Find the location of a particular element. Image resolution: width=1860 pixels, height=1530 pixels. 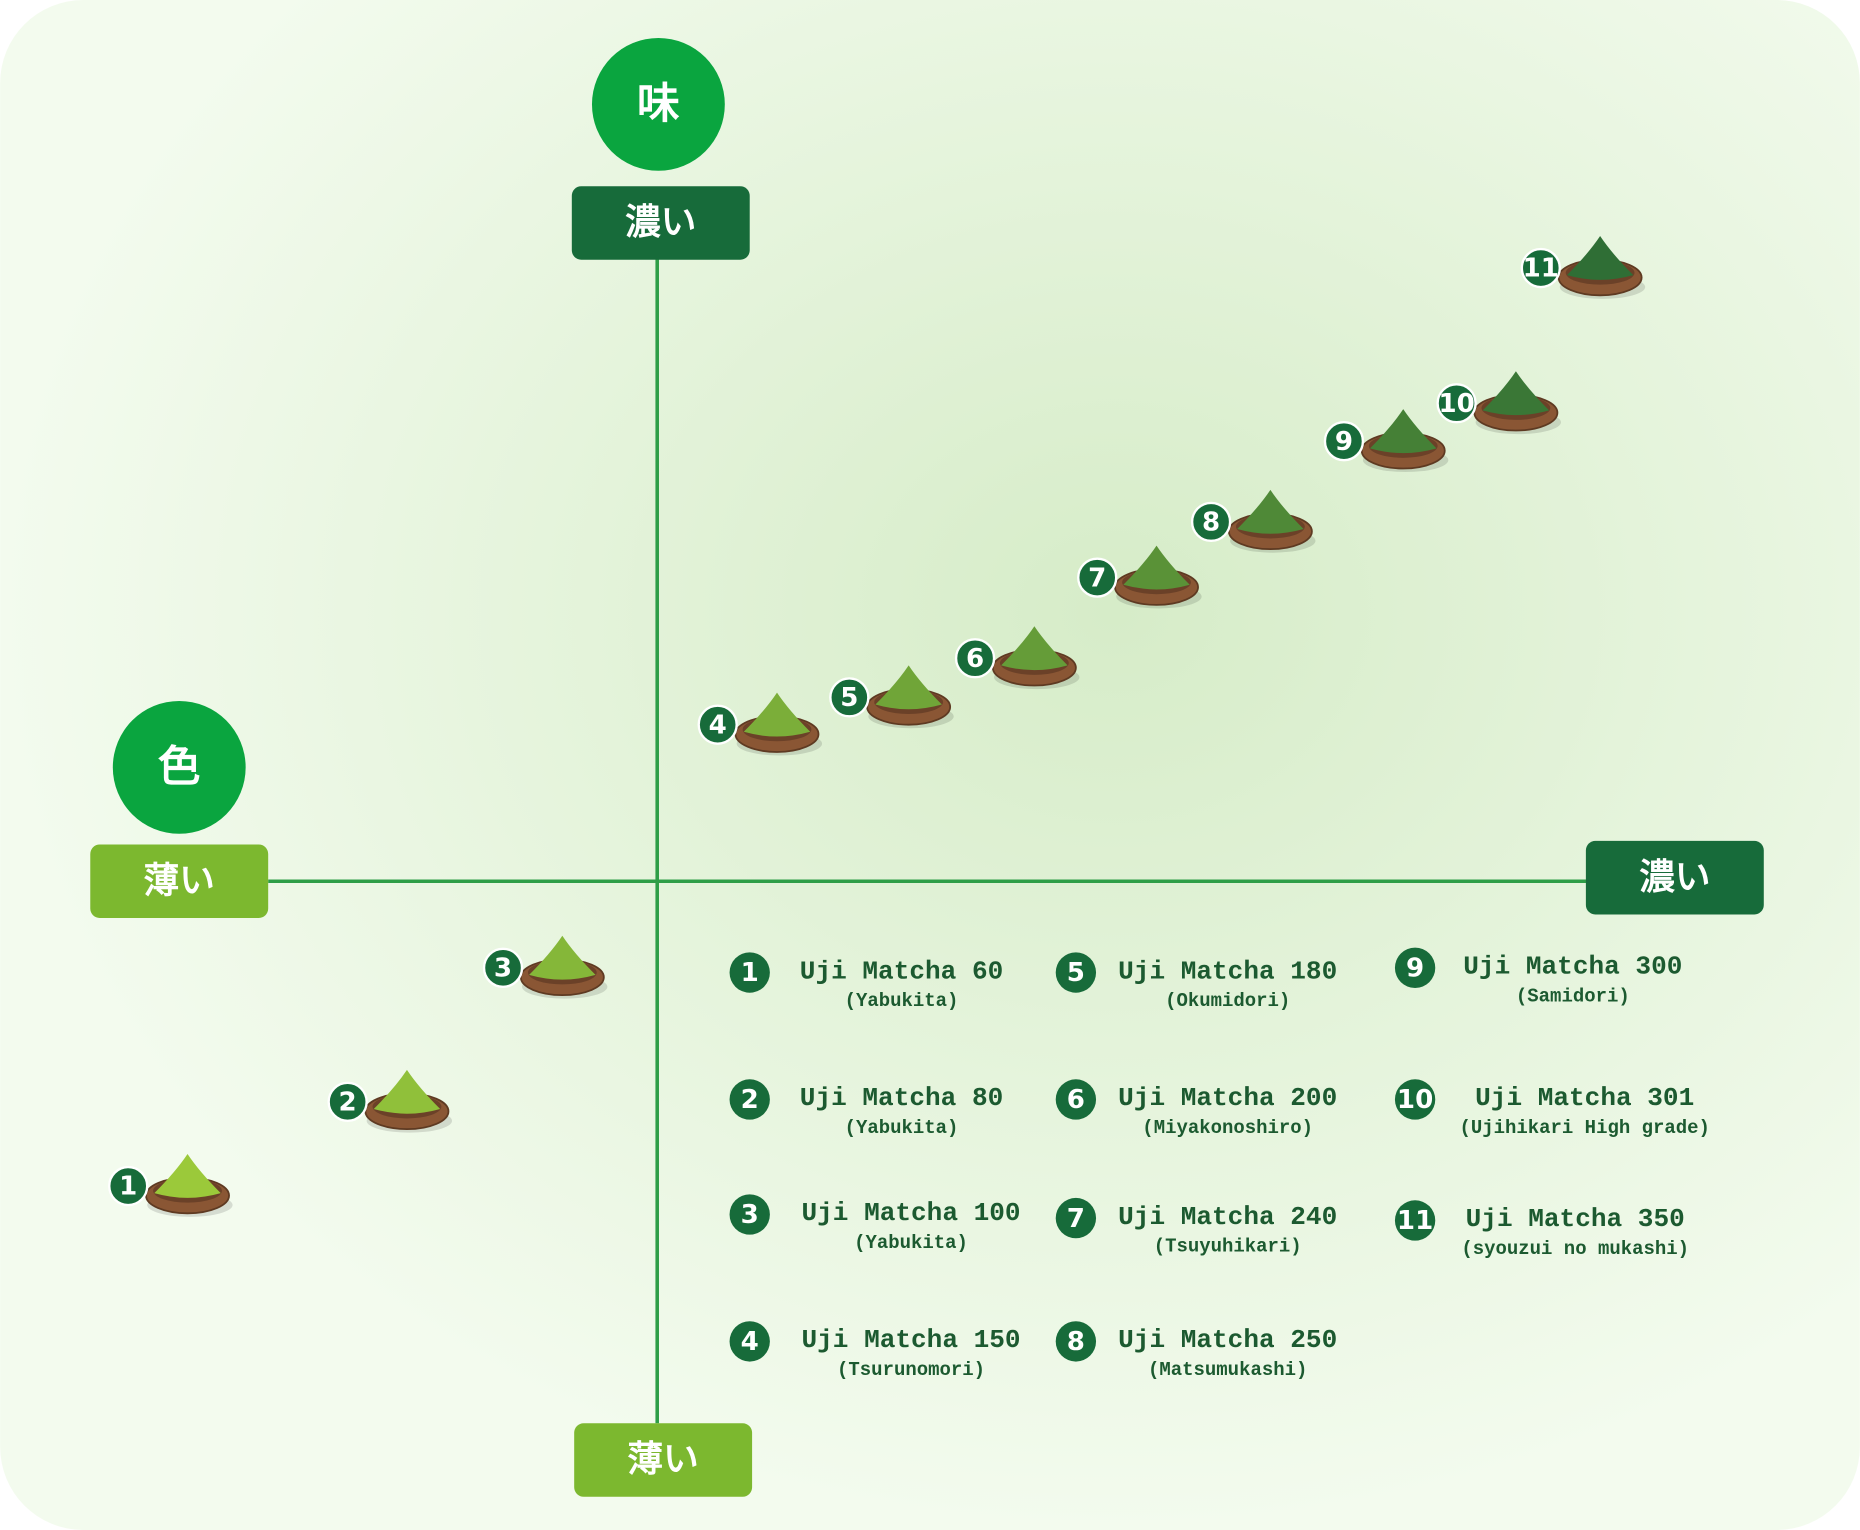

legend-variety: (syouzui no mukashi) is located at coordinates (1575, 1249).